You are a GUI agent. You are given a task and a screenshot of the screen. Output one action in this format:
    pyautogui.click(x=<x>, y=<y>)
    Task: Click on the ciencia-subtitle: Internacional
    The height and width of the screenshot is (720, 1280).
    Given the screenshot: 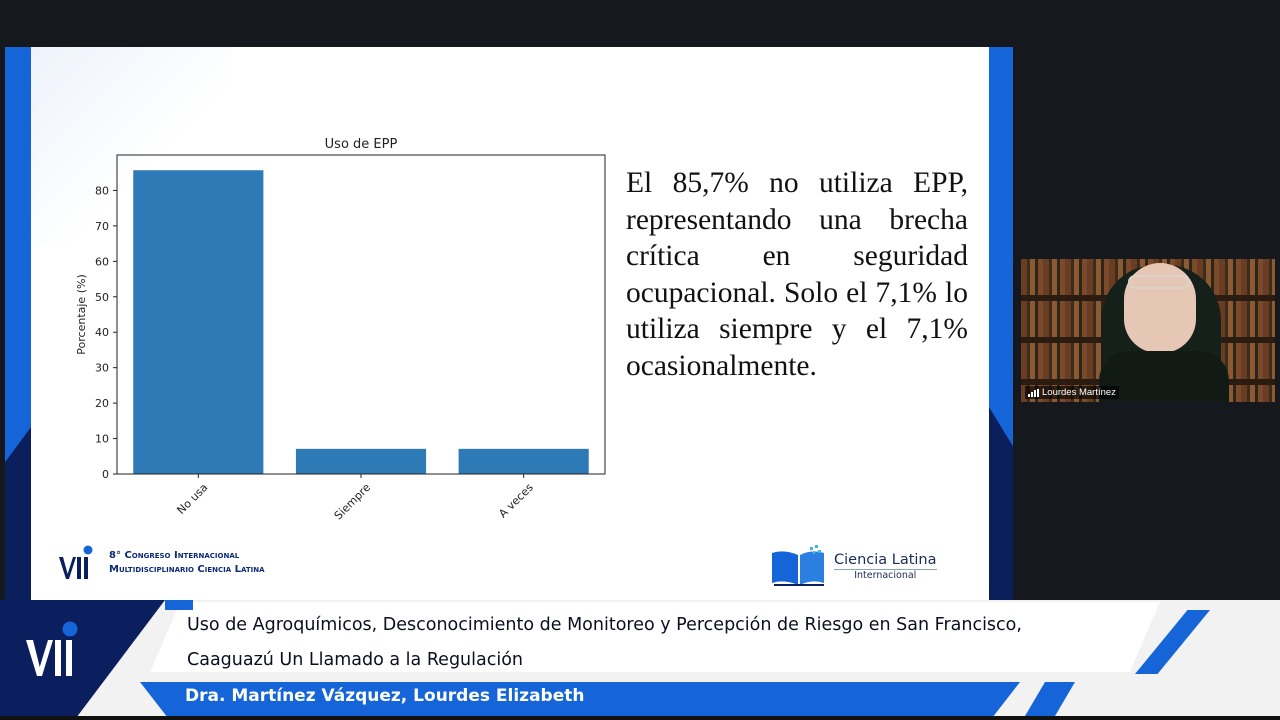 What is the action you would take?
    pyautogui.click(x=885, y=574)
    